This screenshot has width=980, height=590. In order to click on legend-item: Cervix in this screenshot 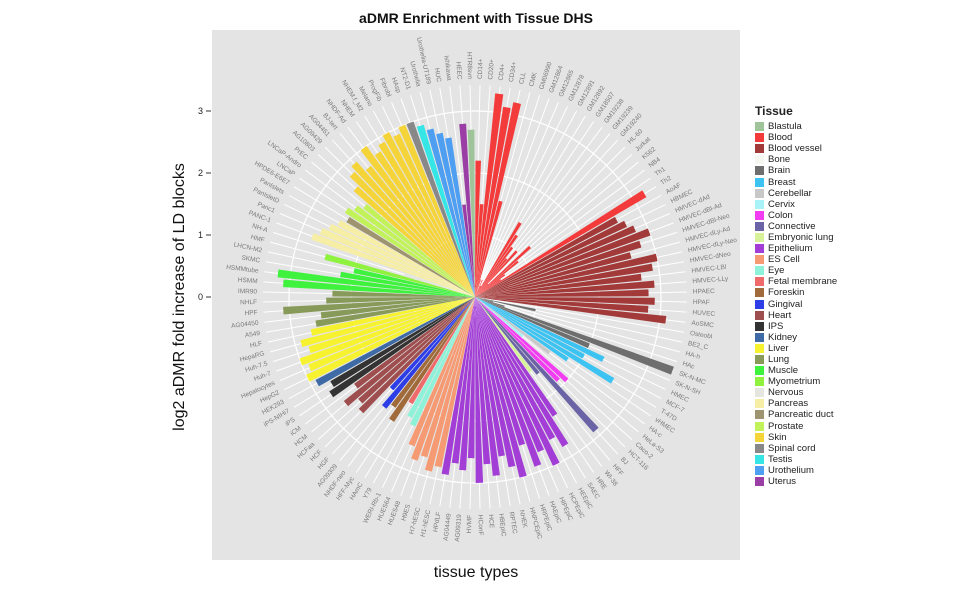, I will do `click(796, 204)`.